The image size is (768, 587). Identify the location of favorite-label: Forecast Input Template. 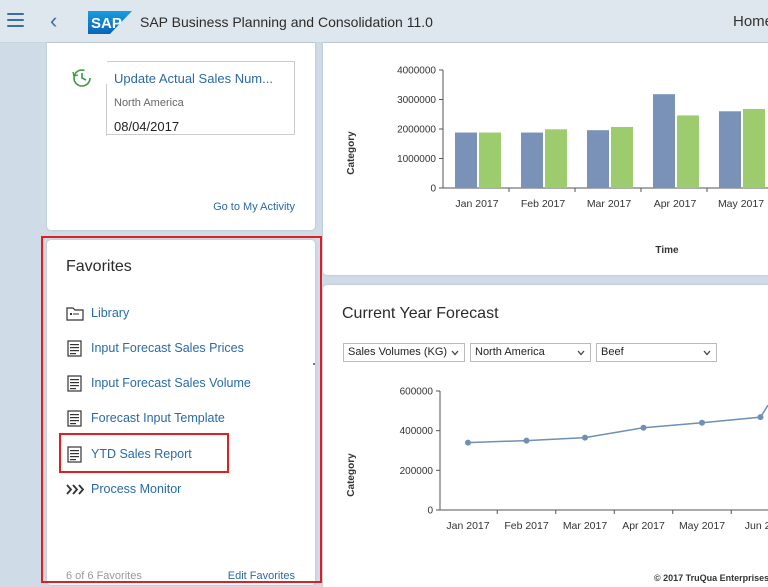
(158, 418).